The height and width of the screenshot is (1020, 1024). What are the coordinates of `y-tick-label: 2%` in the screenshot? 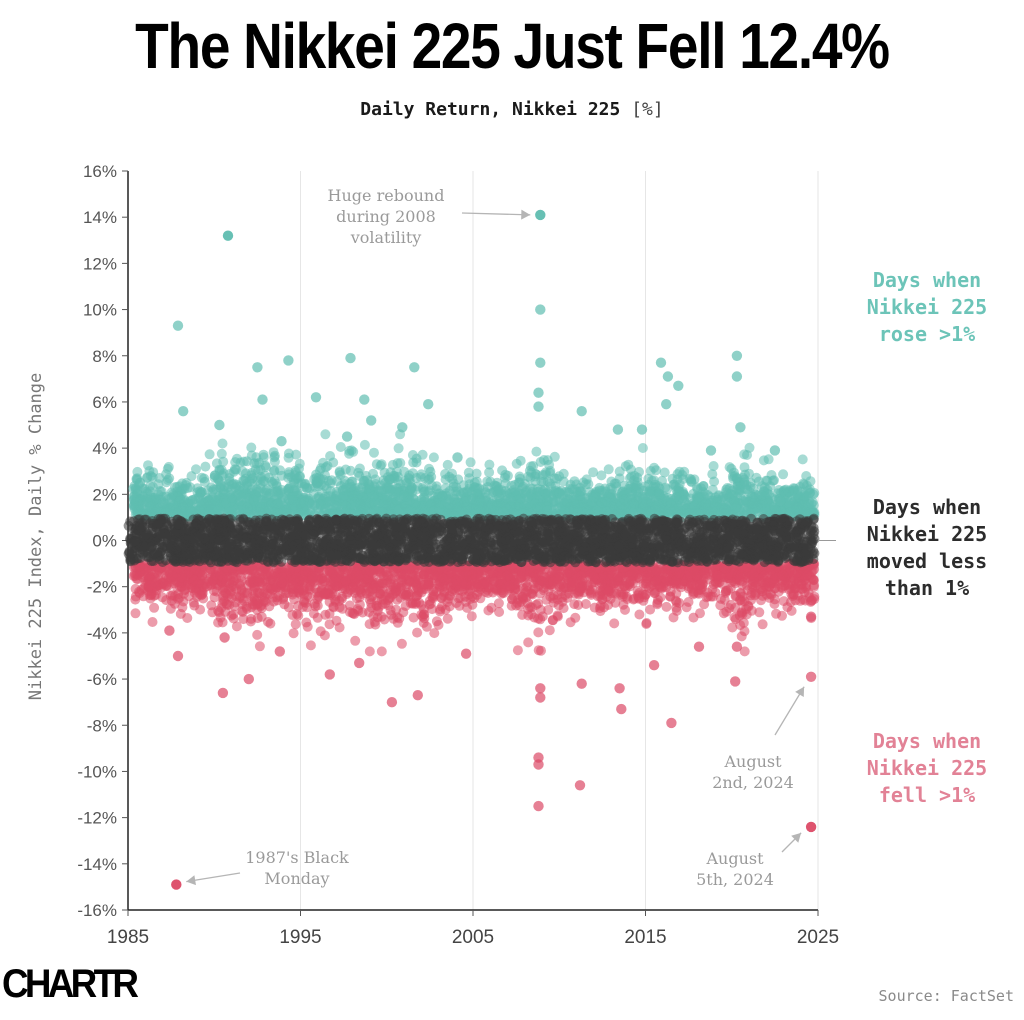 It's located at (104, 494).